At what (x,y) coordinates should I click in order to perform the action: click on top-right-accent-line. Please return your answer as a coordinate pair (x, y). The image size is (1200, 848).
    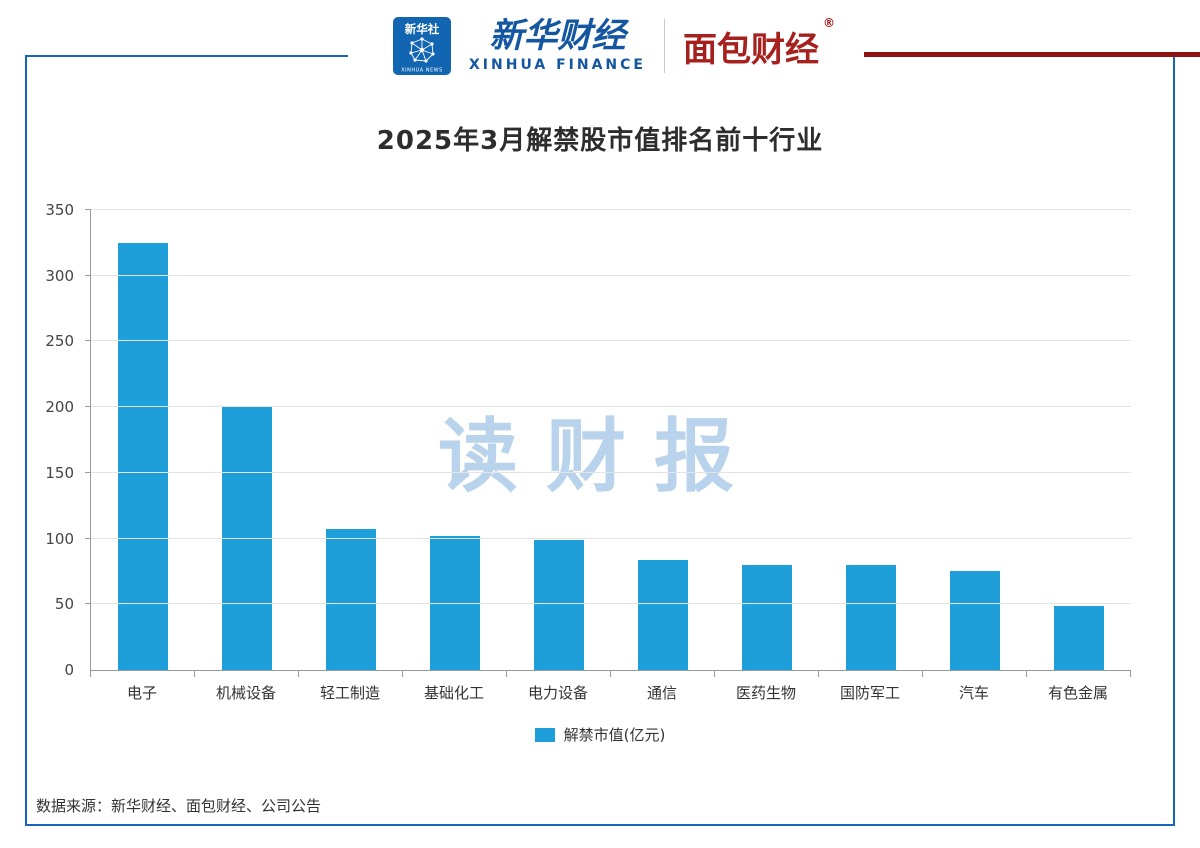
    Looking at the image, I should click on (1031, 54).